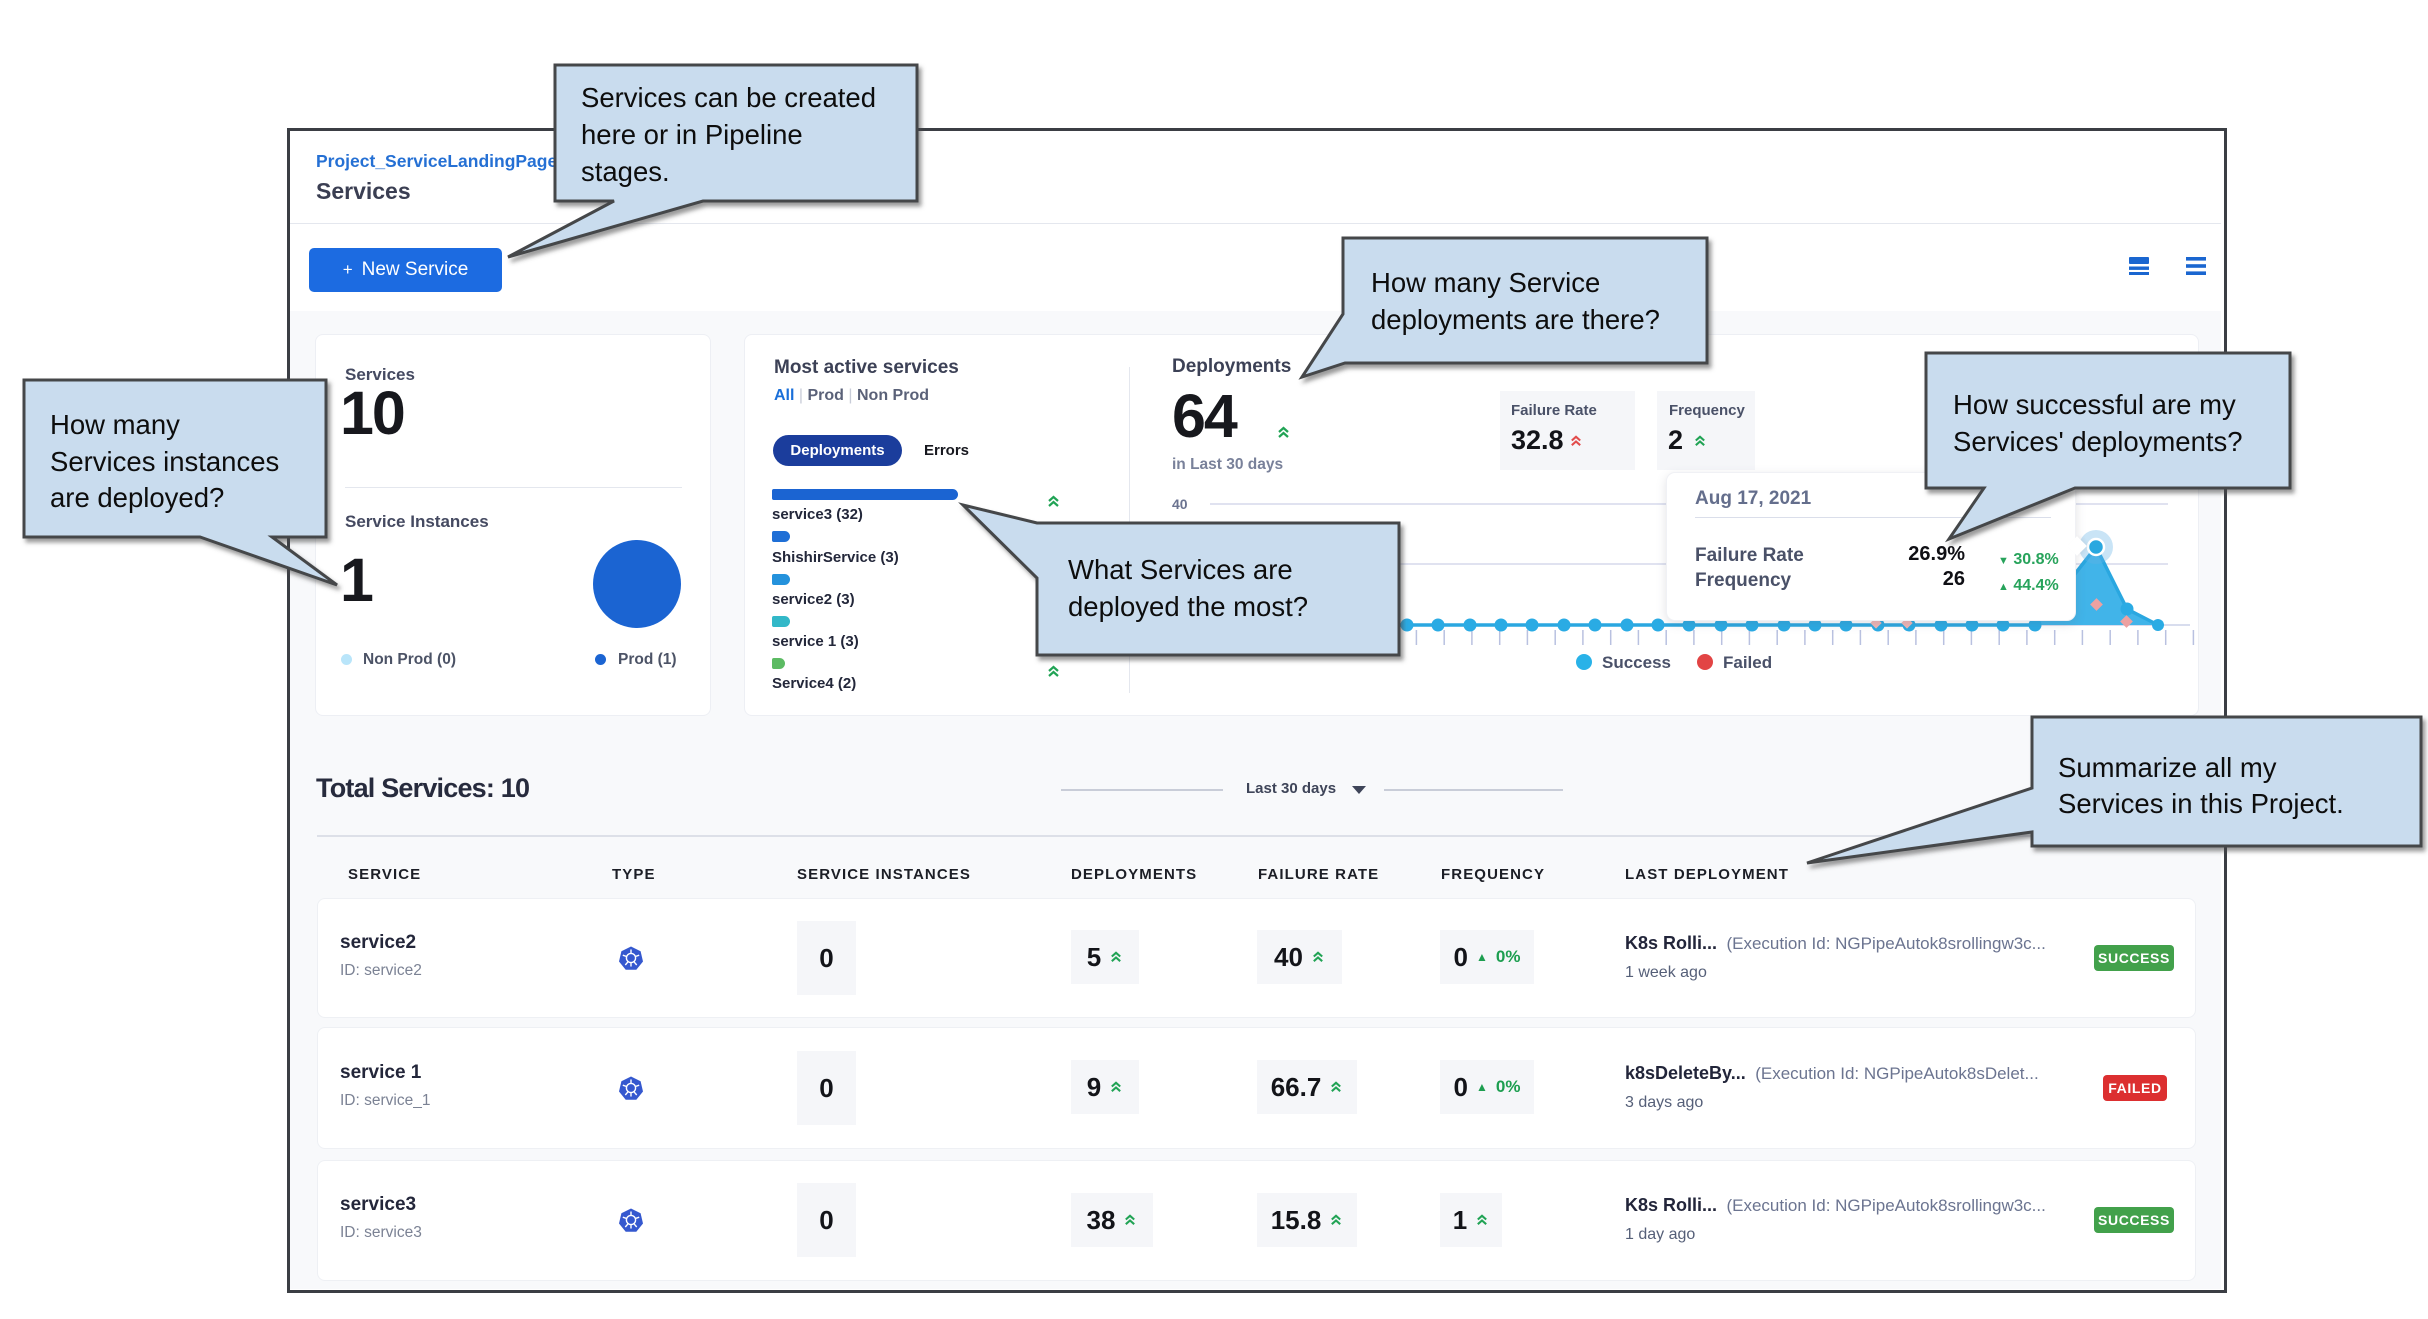 The width and height of the screenshot is (2428, 1319). I want to click on svg-text: Services instances, so click(164, 461).